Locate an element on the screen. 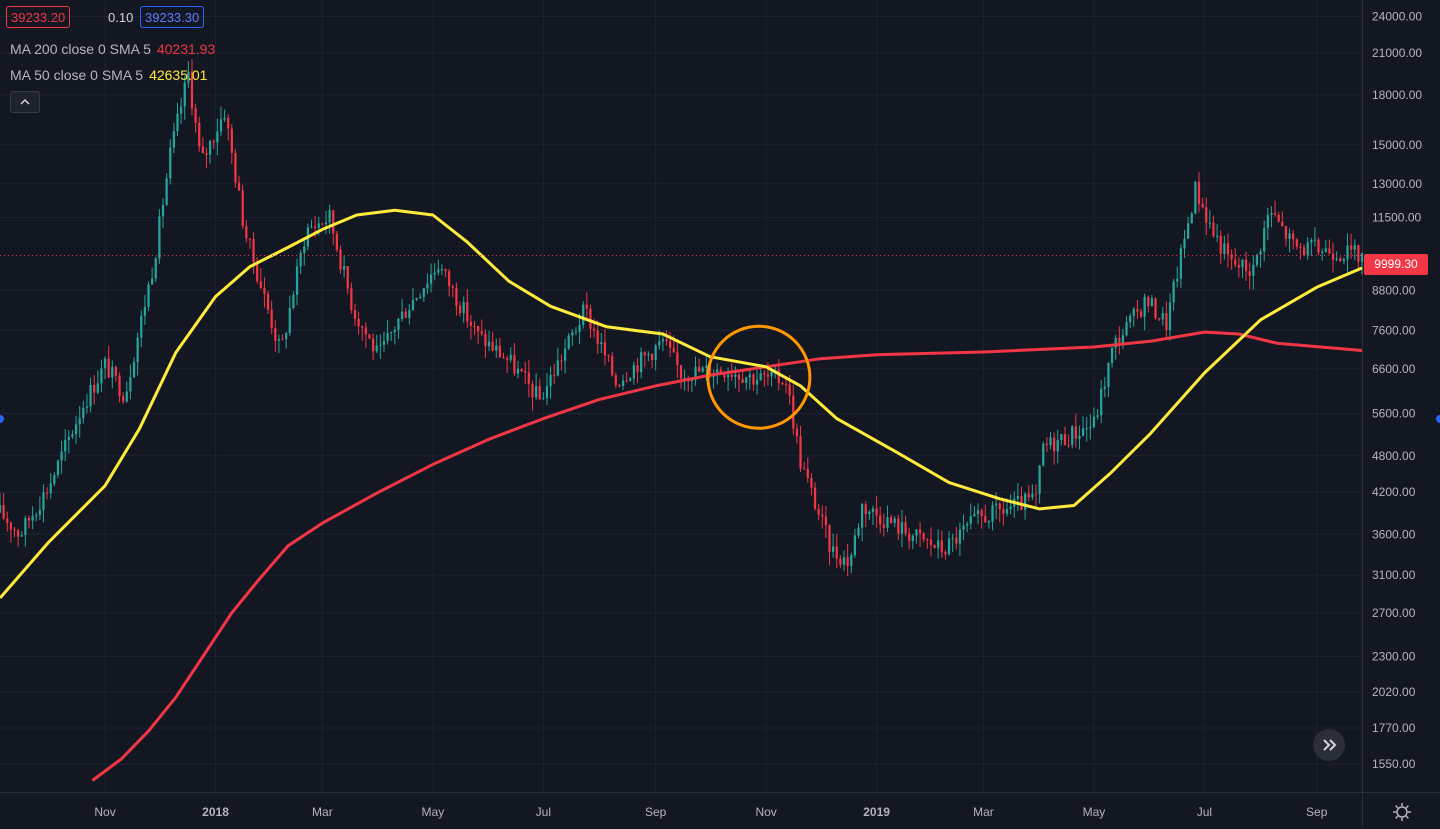 The height and width of the screenshot is (829, 1440). bid-price-box: 39233.20 is located at coordinates (38, 17).